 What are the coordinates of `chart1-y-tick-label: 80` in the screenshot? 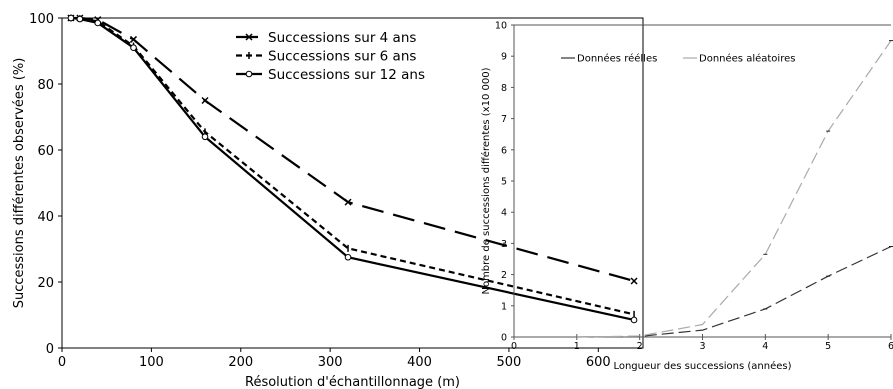 It's located at (45, 85).